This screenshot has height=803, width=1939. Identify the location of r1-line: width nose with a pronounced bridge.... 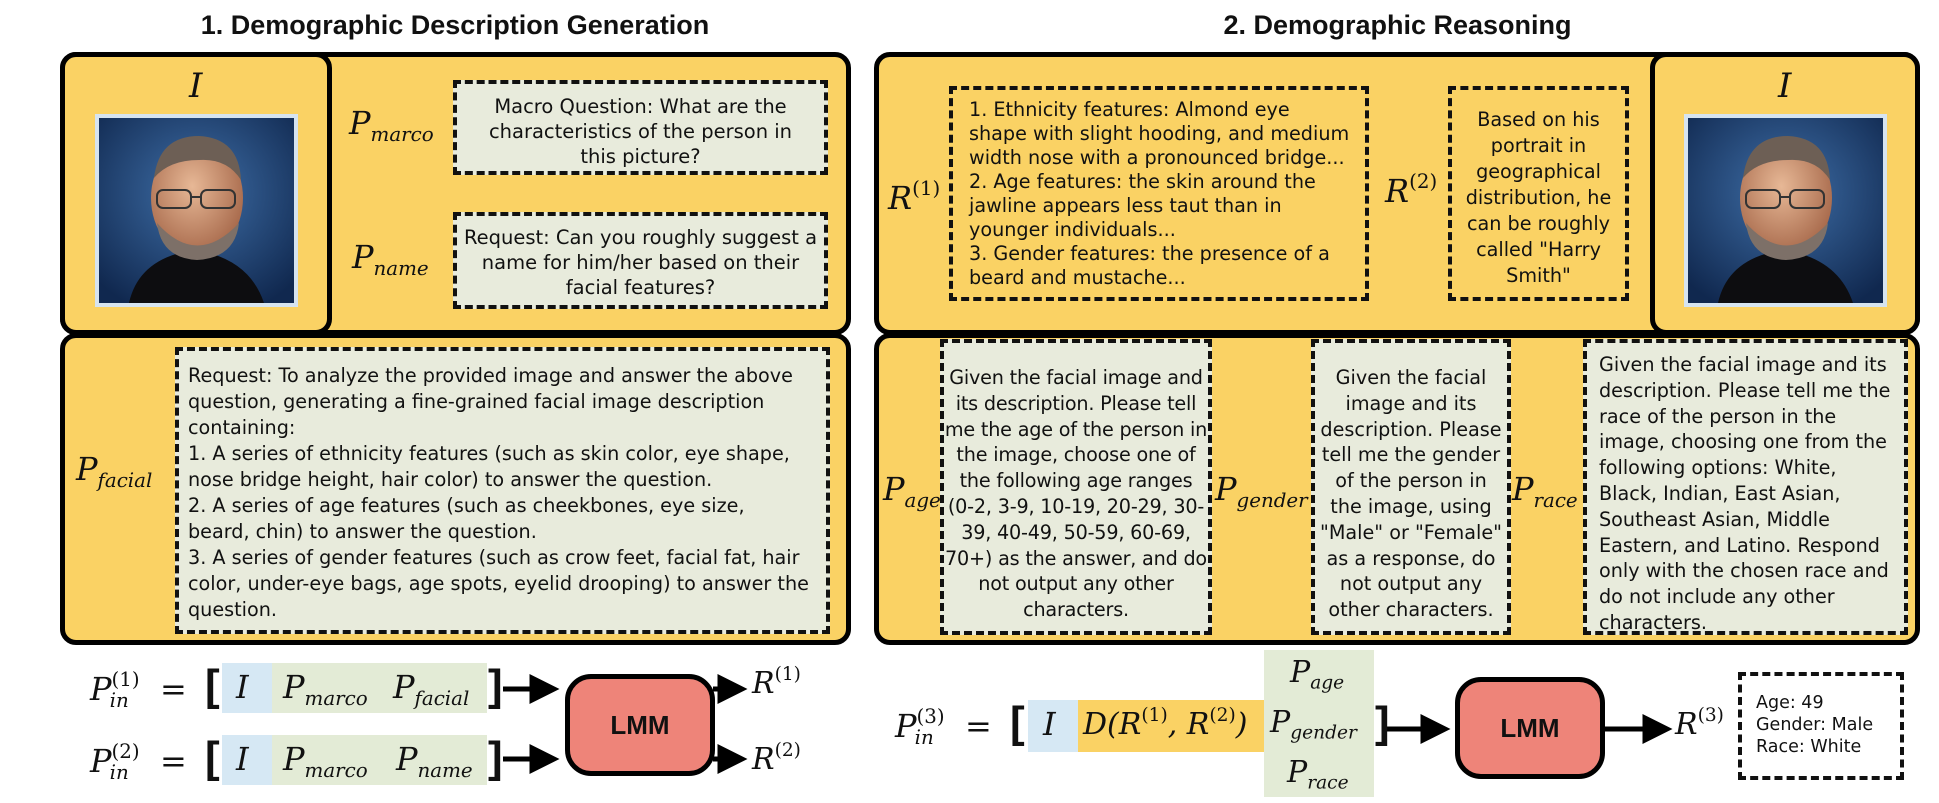
(1157, 157).